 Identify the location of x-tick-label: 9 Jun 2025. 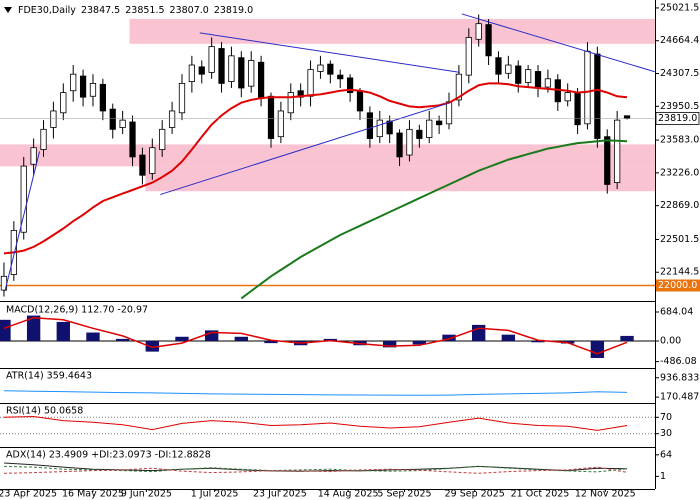
(146, 494).